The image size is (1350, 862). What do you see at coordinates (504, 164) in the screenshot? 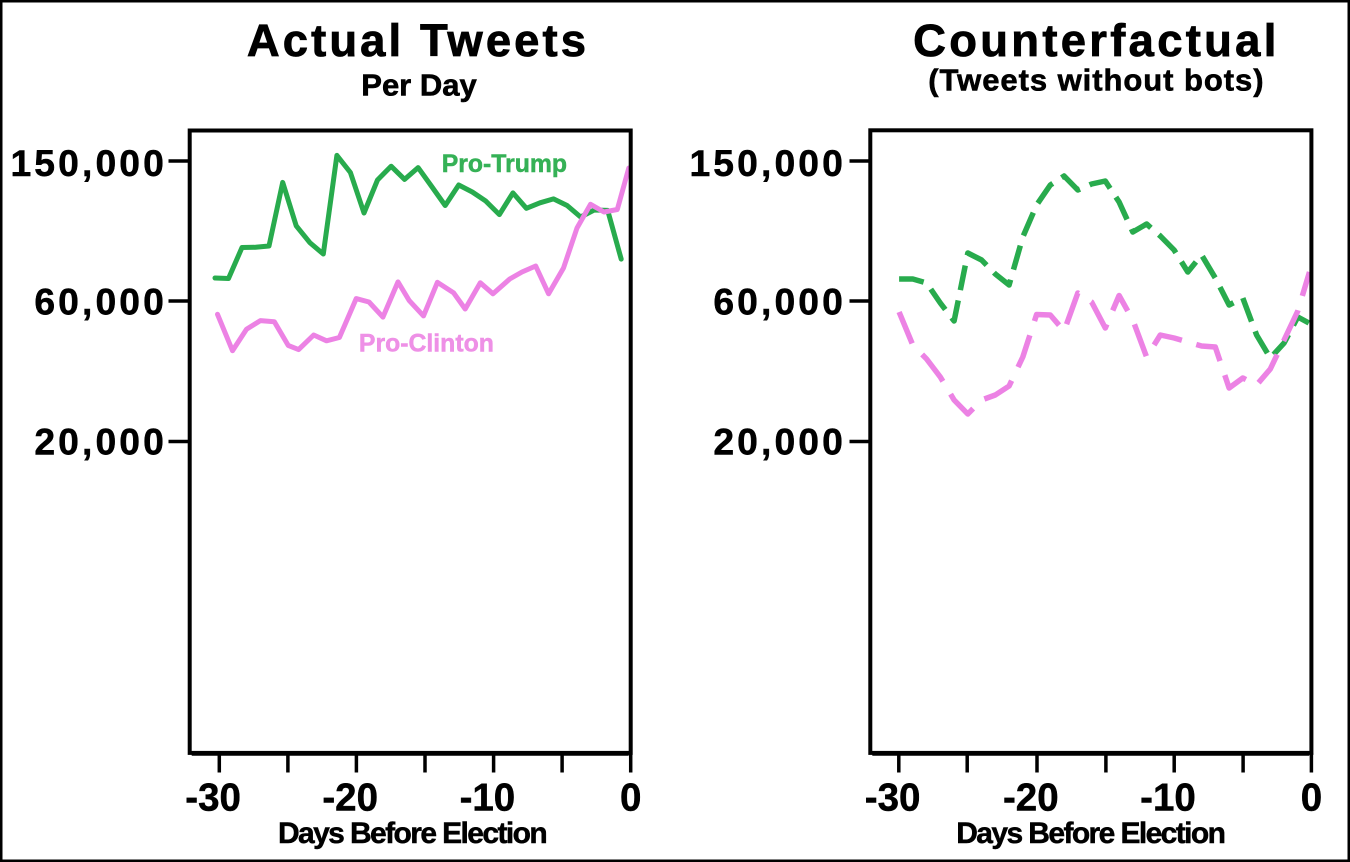
I see `svg-text: Pro-Trump` at bounding box center [504, 164].